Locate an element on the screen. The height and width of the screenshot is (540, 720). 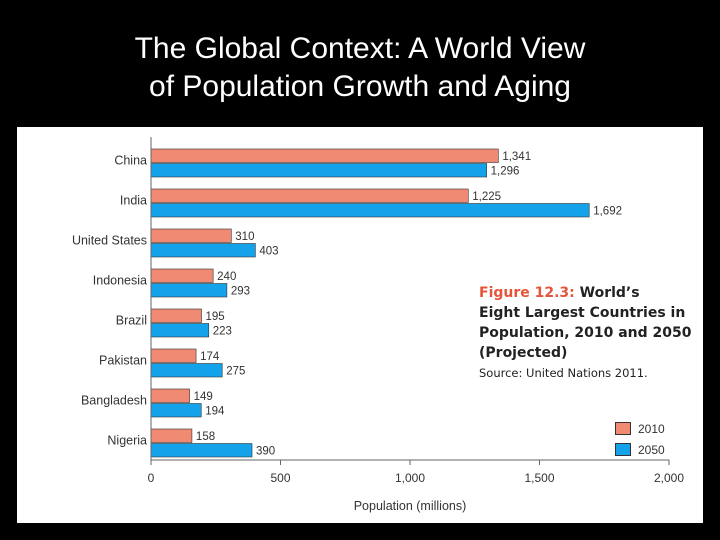
chart-legend: 2010 2050 is located at coordinates (640, 441).